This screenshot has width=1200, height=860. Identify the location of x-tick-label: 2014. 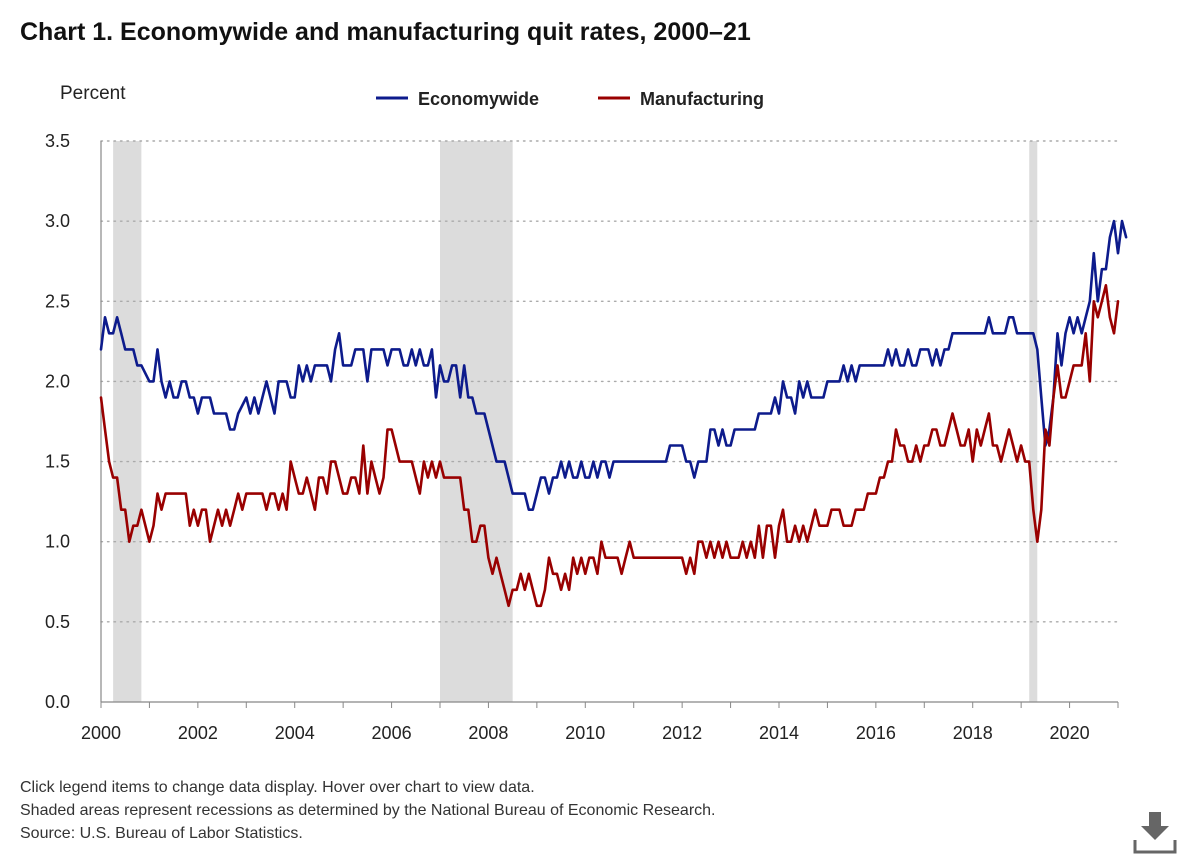
(779, 733).